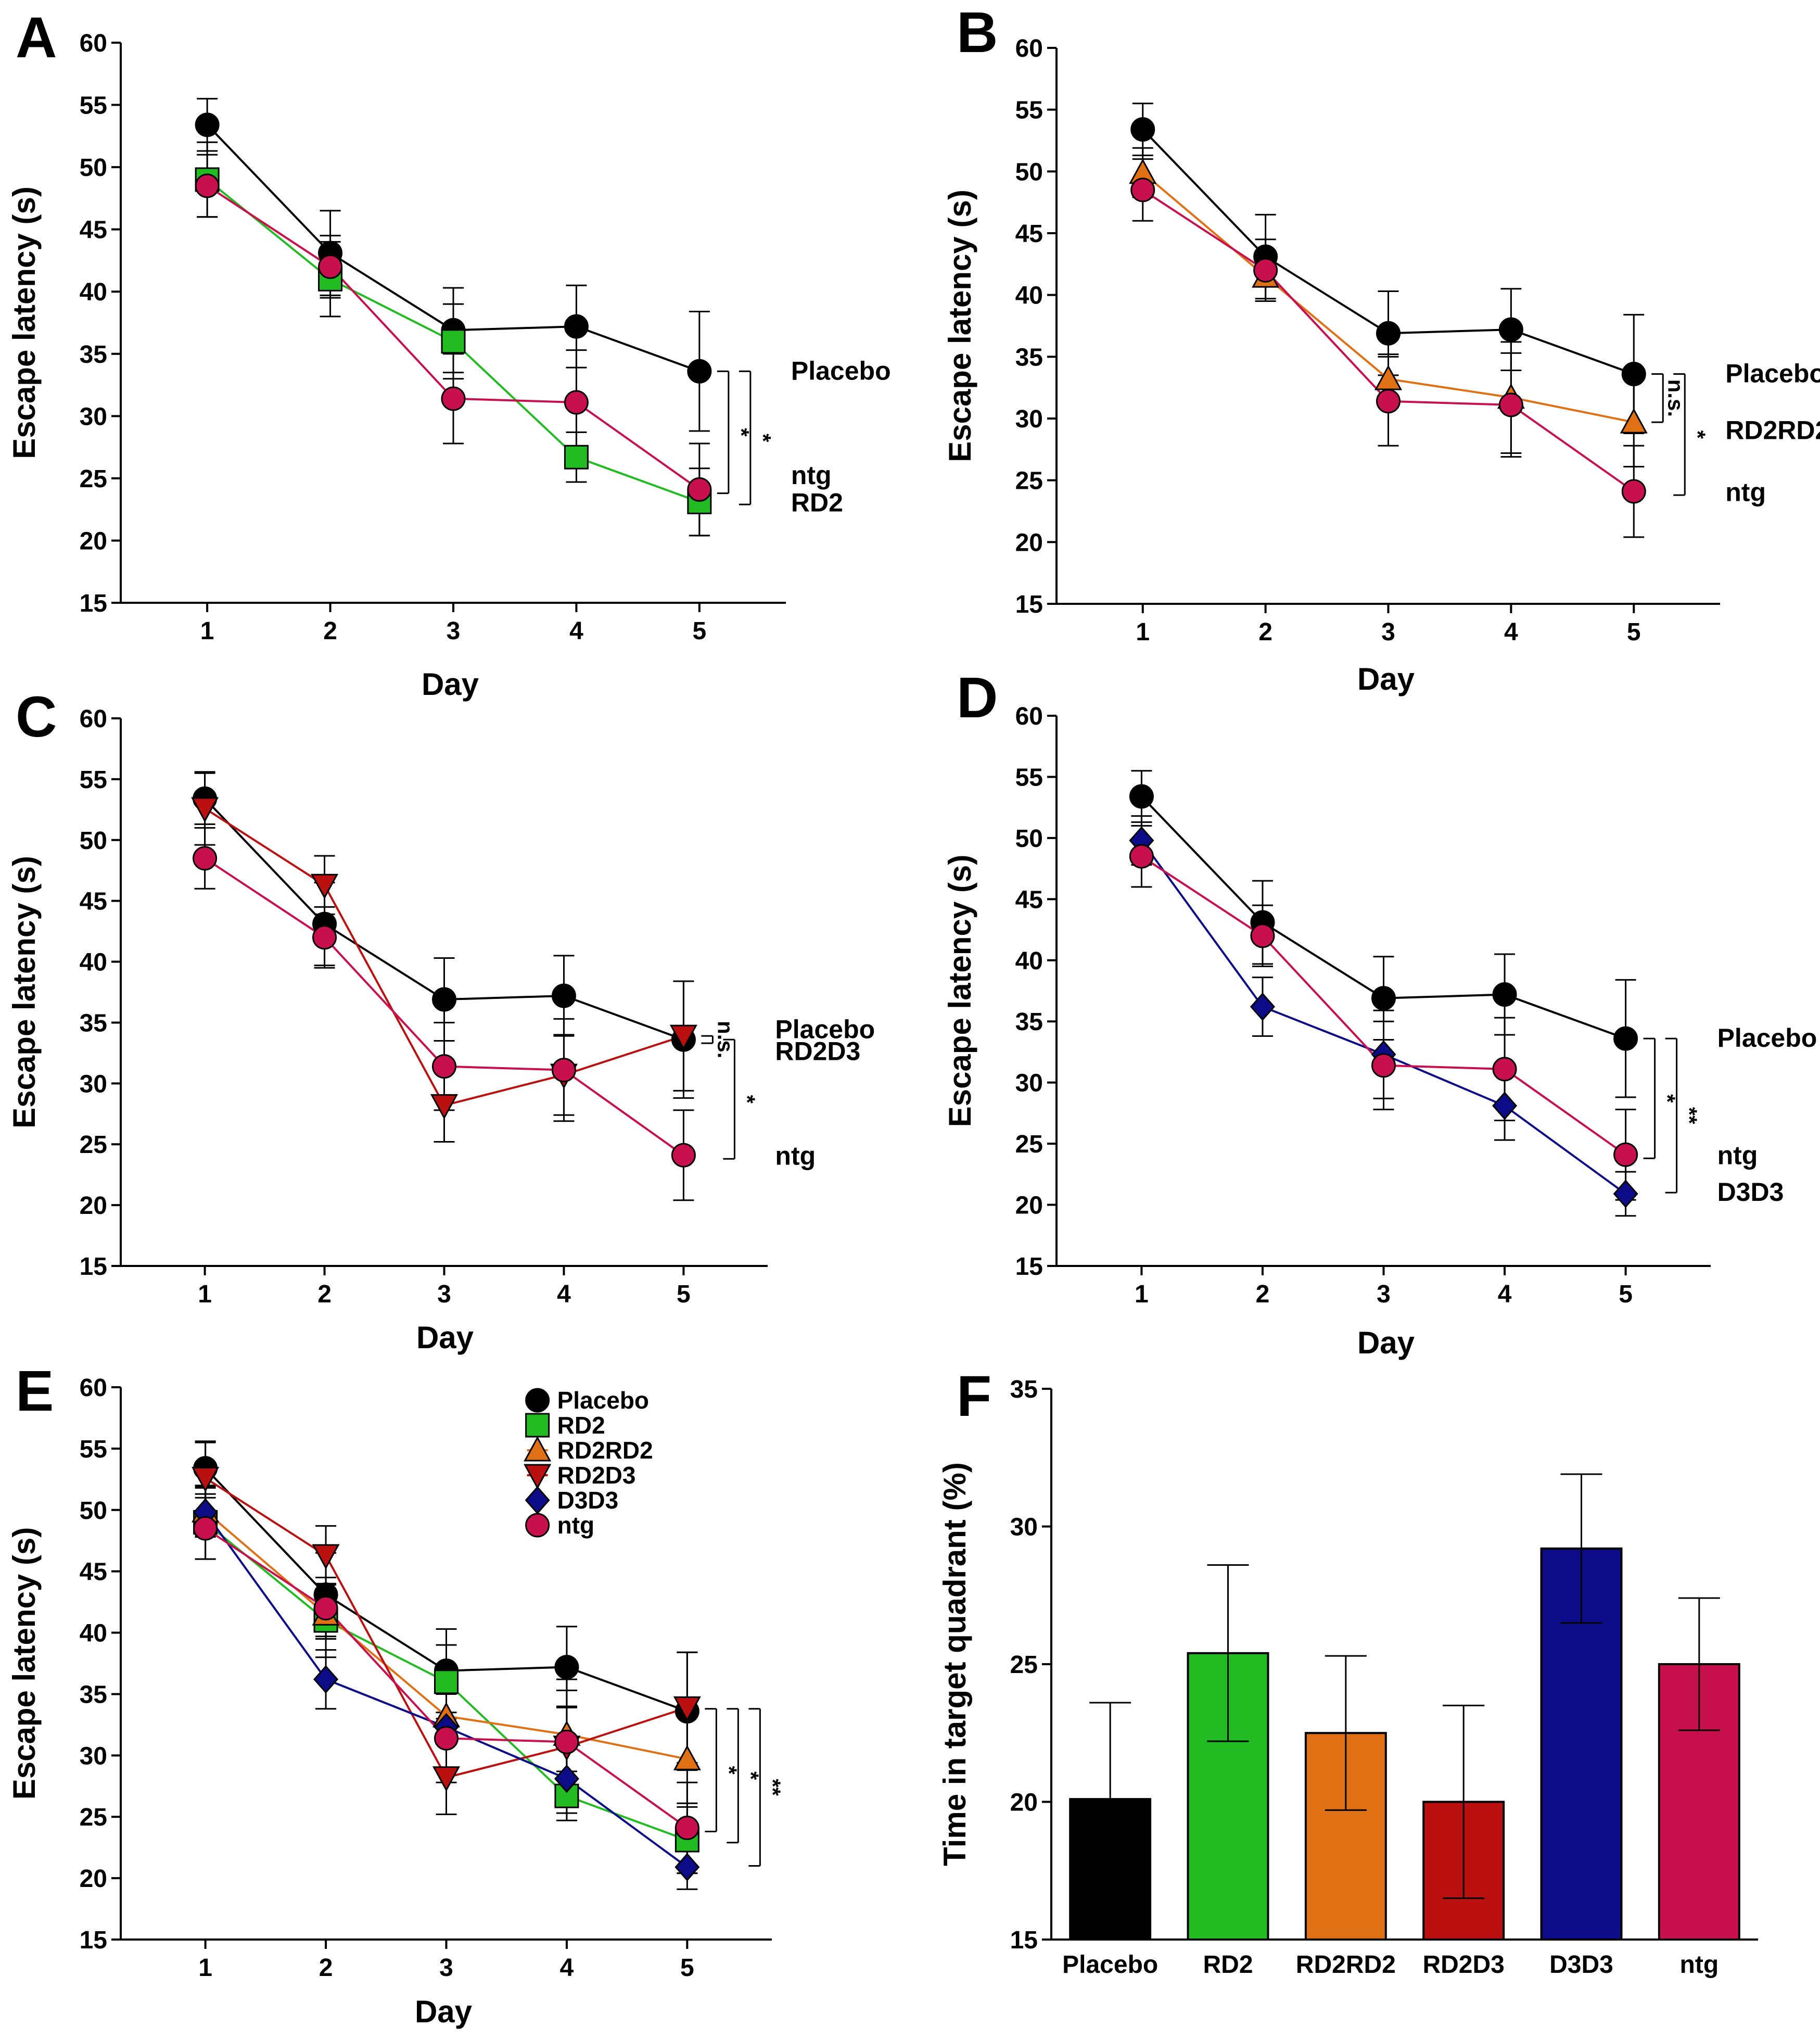  Describe the element at coordinates (817, 1052) in the screenshot. I see `group-label: RD2D3` at that location.